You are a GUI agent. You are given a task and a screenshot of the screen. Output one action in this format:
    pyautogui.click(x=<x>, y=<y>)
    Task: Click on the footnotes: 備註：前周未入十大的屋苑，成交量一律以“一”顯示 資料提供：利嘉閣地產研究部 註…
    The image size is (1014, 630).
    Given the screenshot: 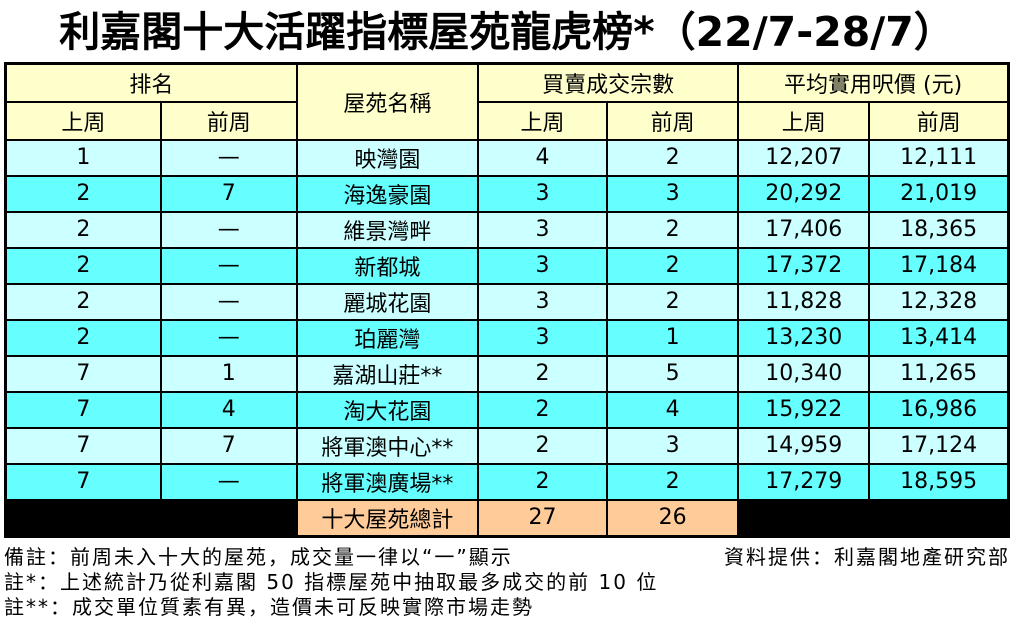 What is the action you would take?
    pyautogui.click(x=507, y=582)
    